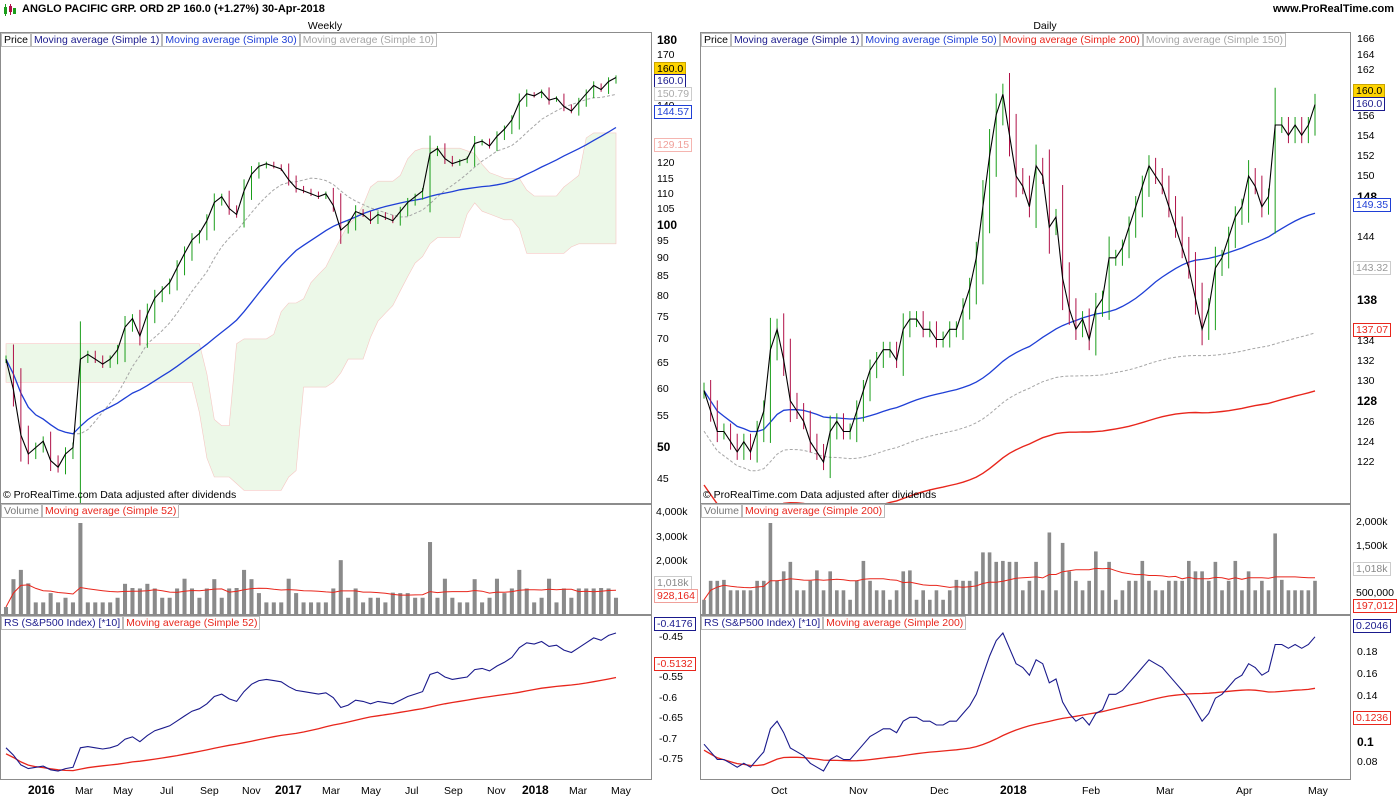 The image size is (1400, 800). Describe the element at coordinates (668, 739) in the screenshot. I see `w-rs-tick: -0.7` at that location.